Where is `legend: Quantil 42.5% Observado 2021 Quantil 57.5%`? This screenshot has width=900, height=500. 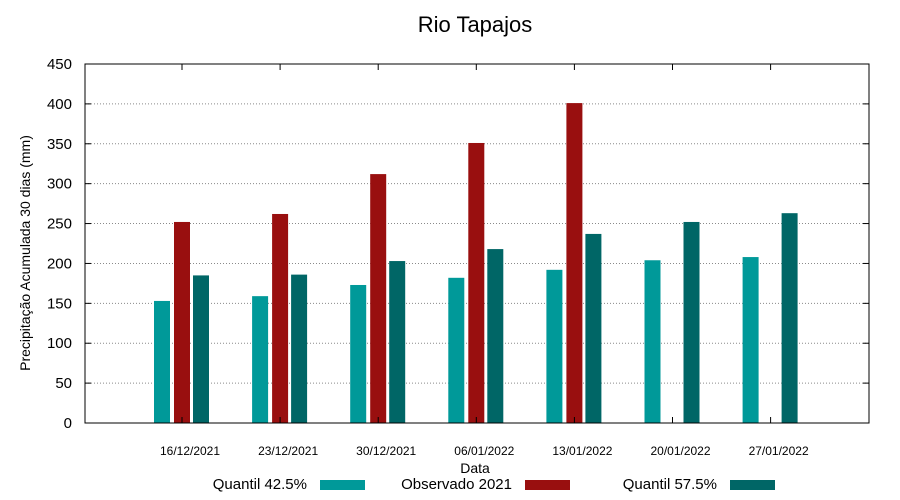
legend: Quantil 42.5% Observado 2021 Quantil 57.5% is located at coordinates (494, 484).